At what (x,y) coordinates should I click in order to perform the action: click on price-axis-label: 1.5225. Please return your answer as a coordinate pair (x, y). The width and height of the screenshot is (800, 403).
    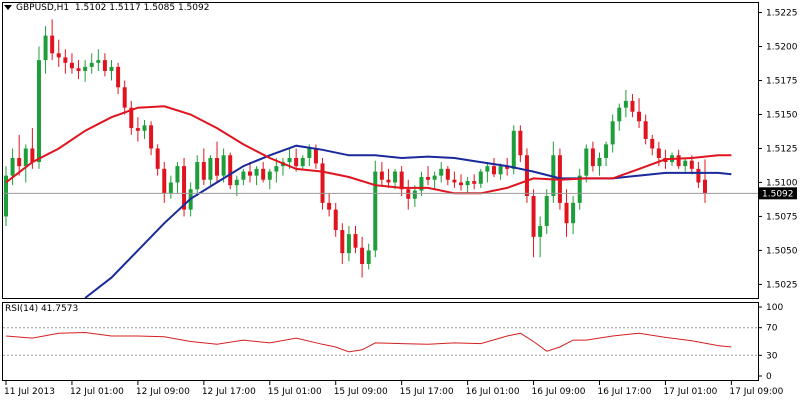
    Looking at the image, I should click on (782, 14).